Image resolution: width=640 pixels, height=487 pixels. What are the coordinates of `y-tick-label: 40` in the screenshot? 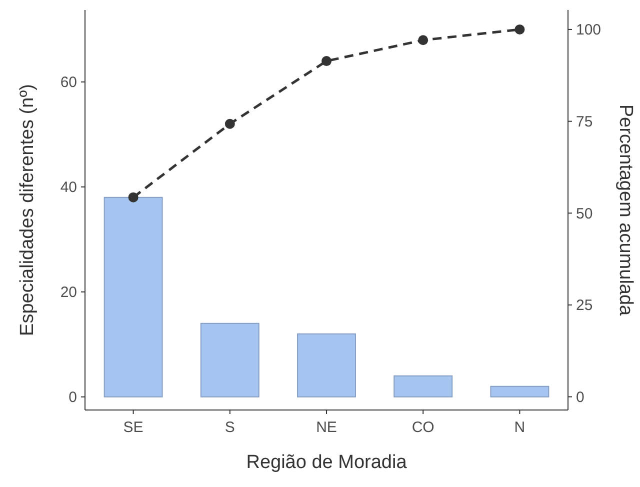 It's located at (68, 187).